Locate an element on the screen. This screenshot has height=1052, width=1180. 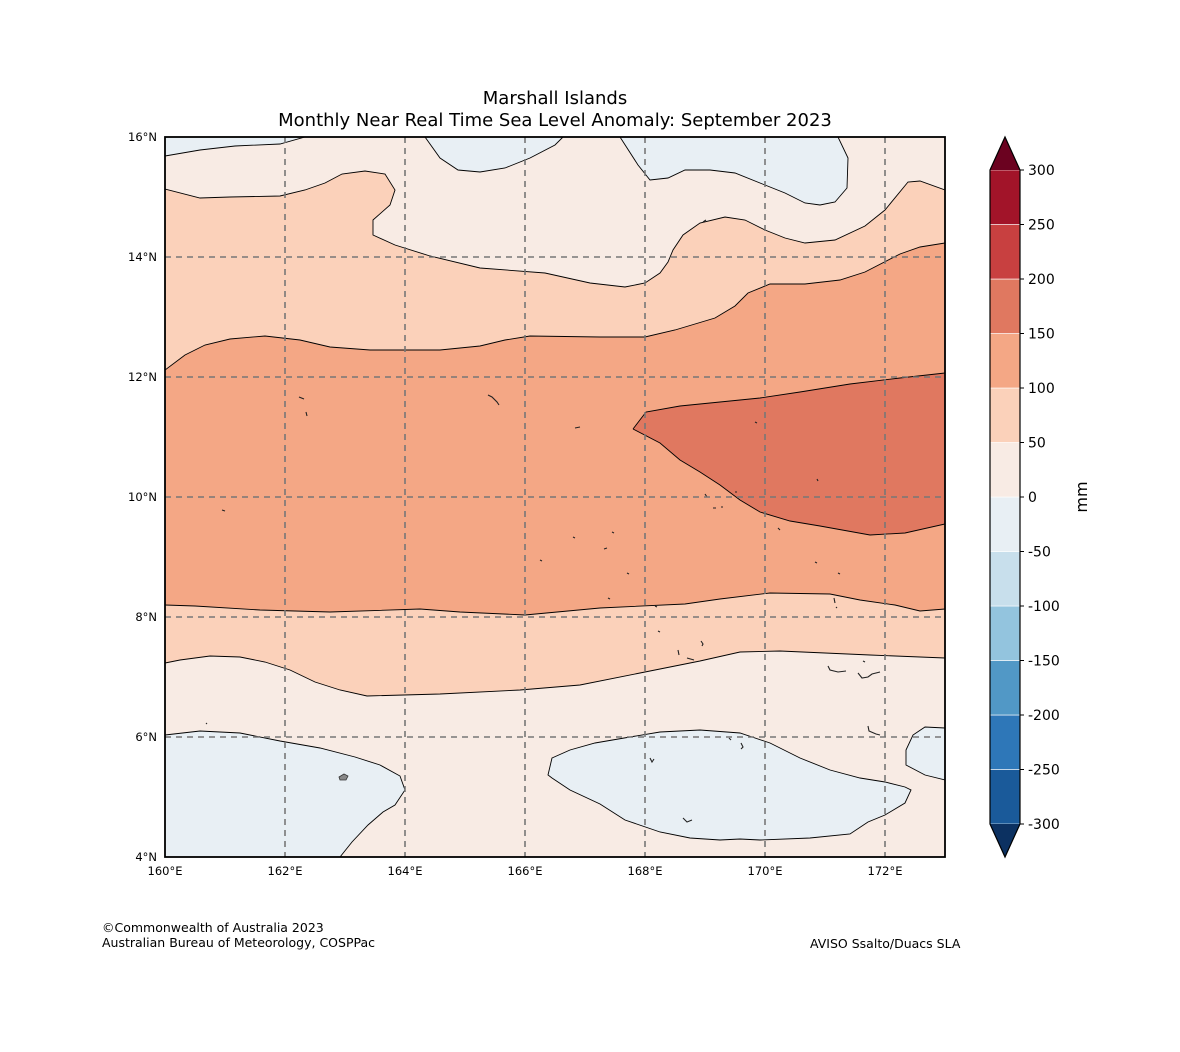
x-tick-label: 166°E is located at coordinates (525, 871).